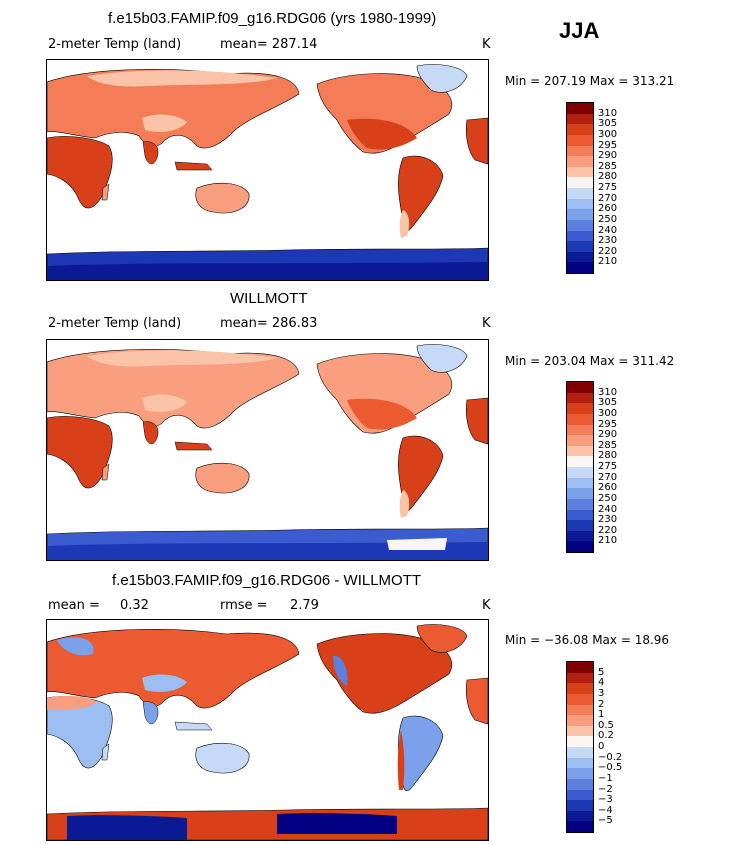 Image resolution: width=733 pixels, height=845 pixels. I want to click on colorbar-tick-label: 275, so click(608, 187).